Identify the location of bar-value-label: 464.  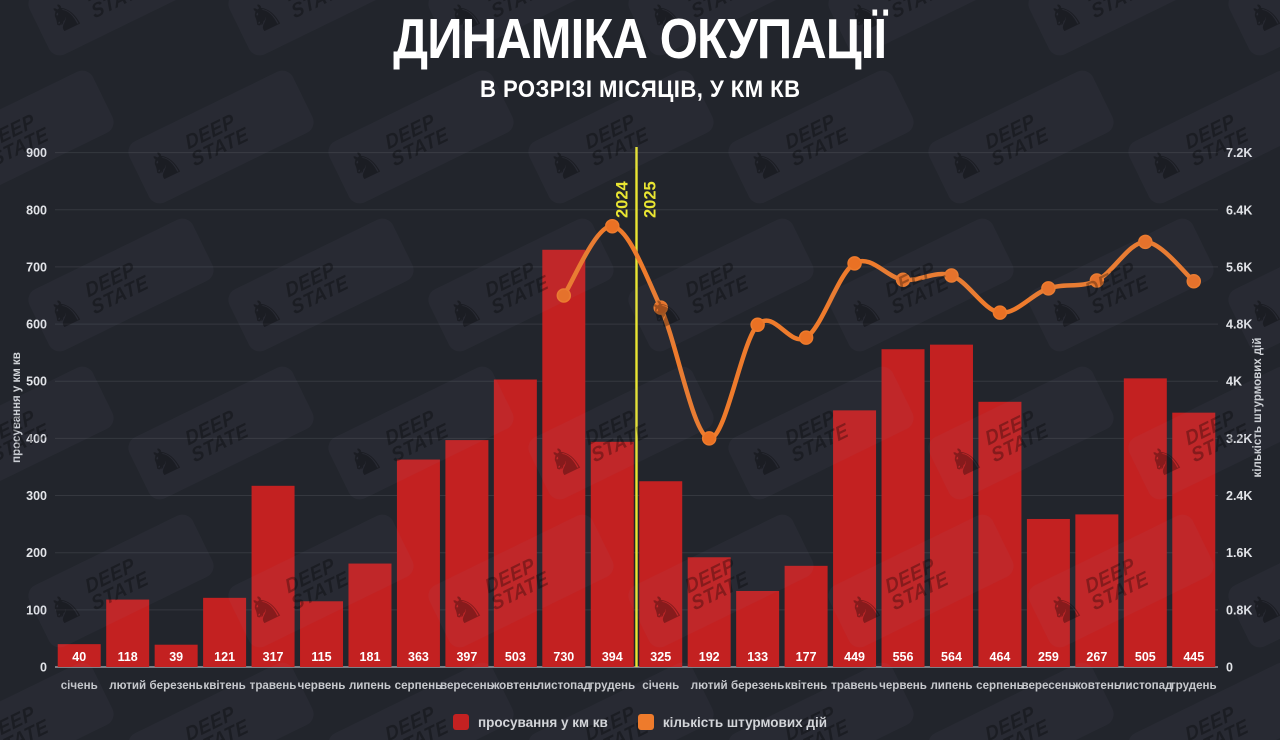
(1000, 657).